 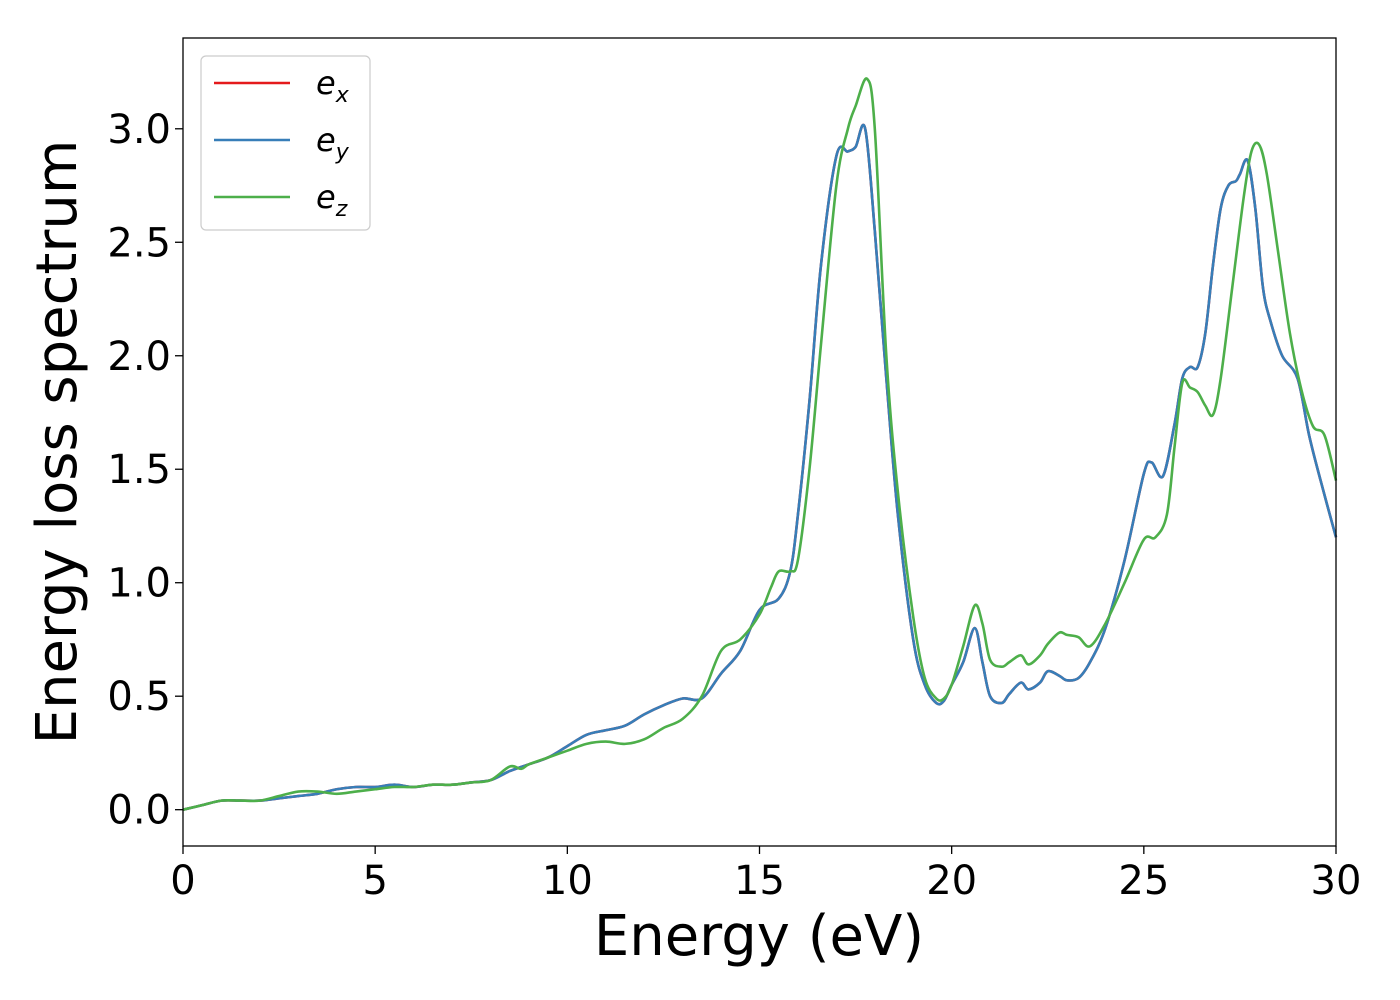 I want to click on legend-label-y: ey, so click(x=333, y=143).